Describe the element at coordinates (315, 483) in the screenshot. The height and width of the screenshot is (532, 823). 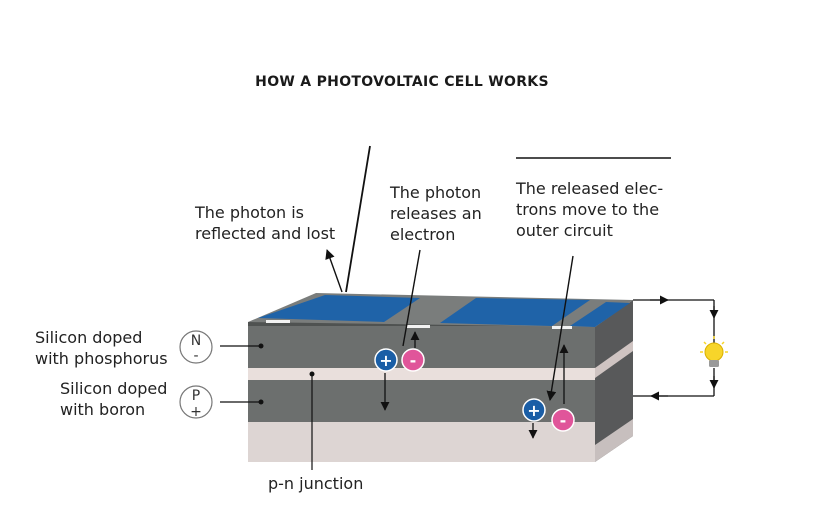
I see `label-pn-junction: p-n junction` at that location.